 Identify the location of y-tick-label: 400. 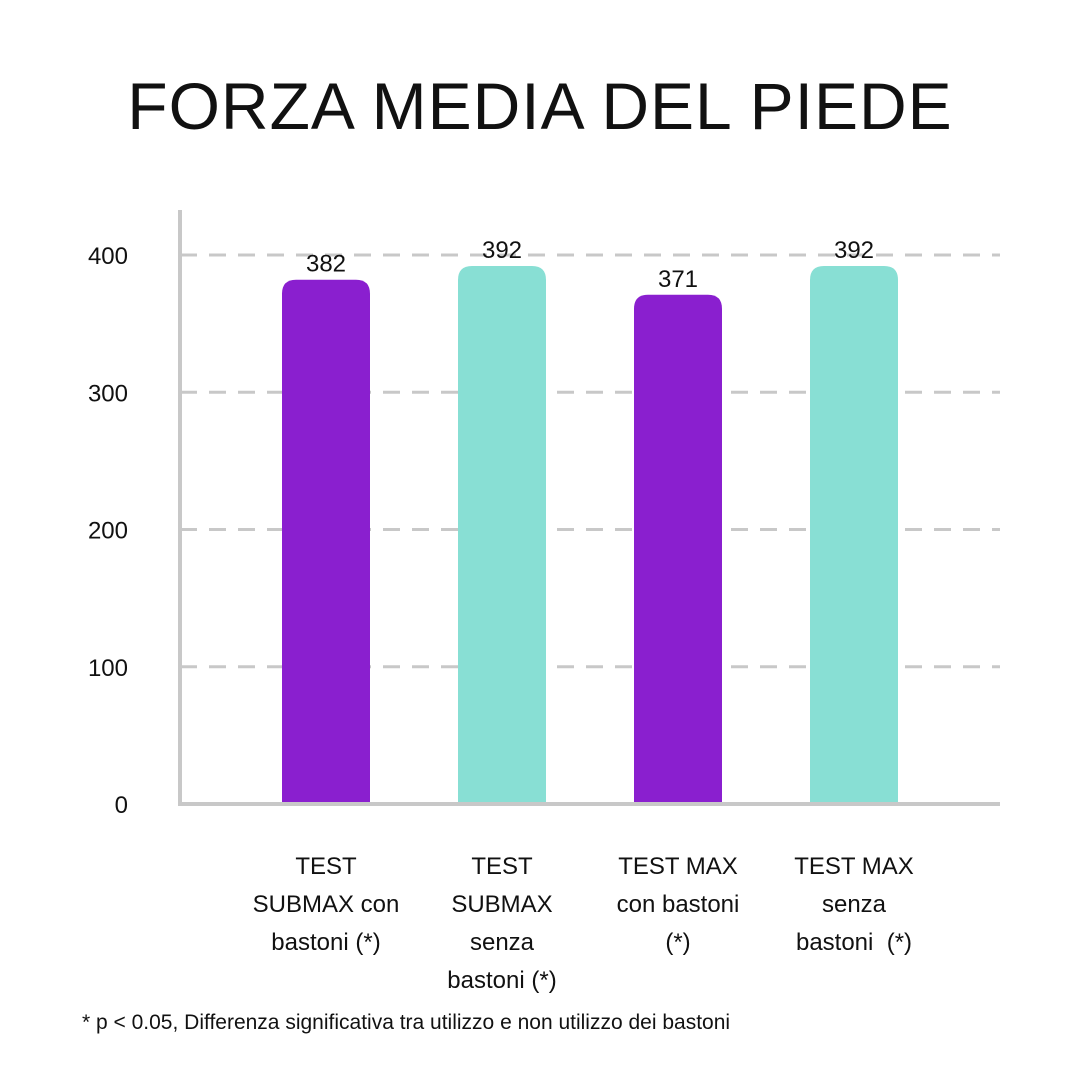
(108, 256).